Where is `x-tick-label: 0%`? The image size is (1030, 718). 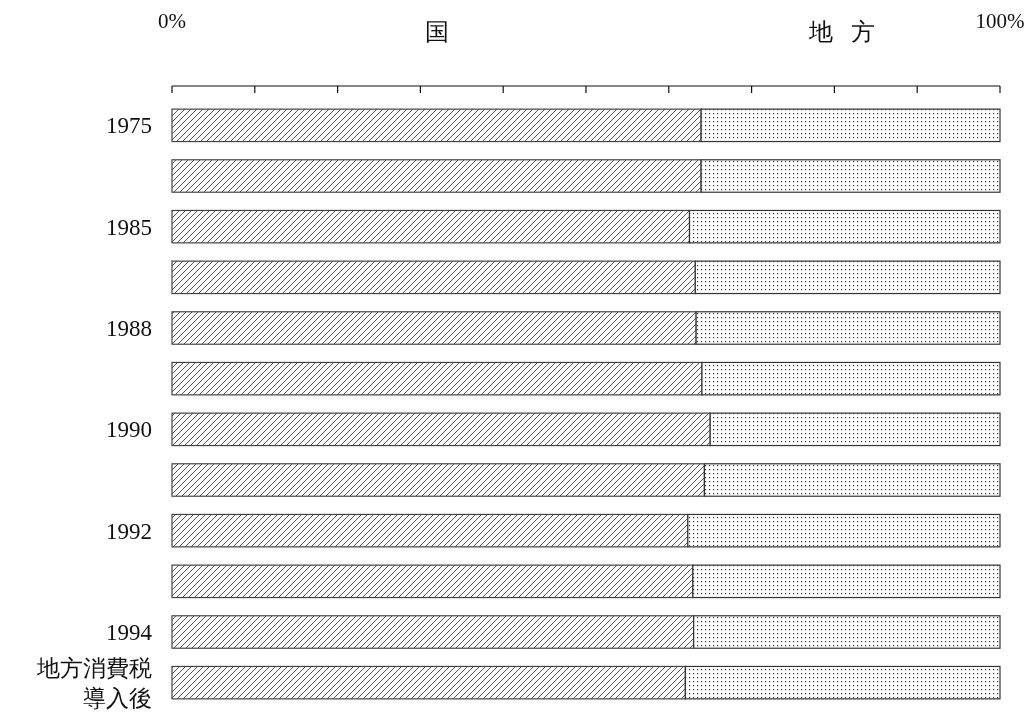 x-tick-label: 0% is located at coordinates (172, 21).